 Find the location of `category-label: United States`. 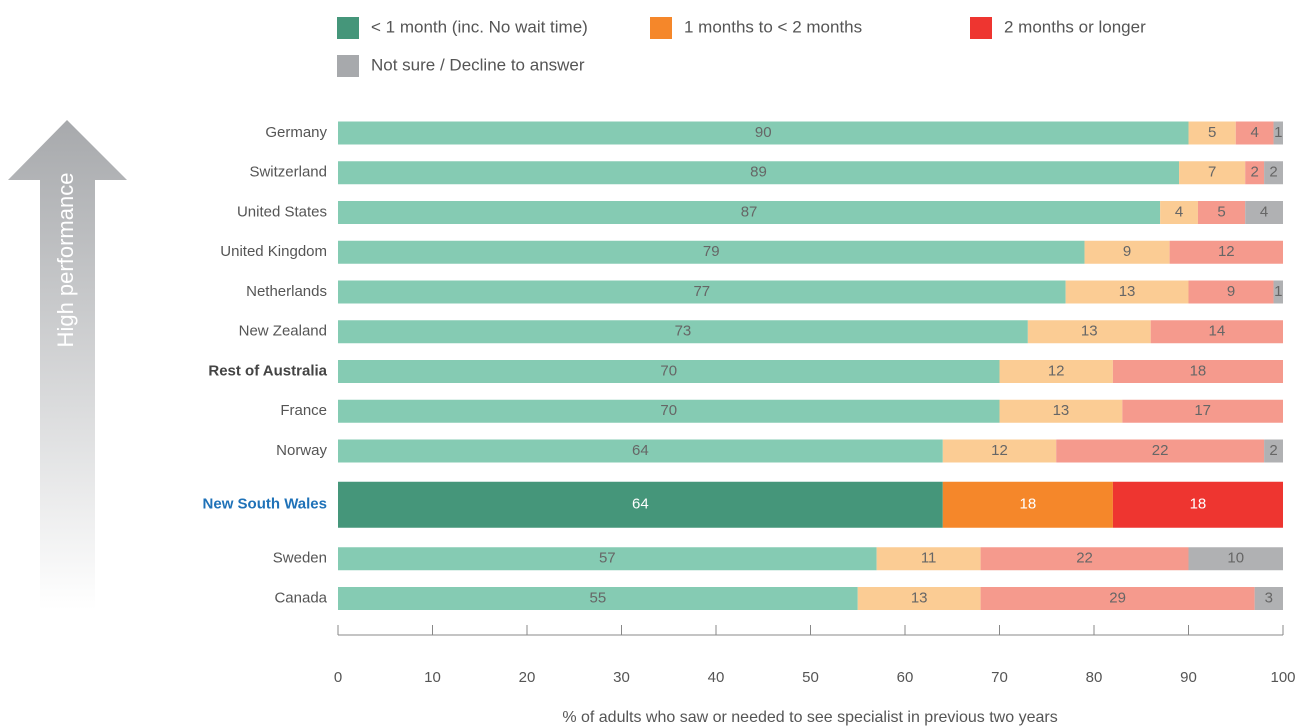

category-label: United States is located at coordinates (282, 211).